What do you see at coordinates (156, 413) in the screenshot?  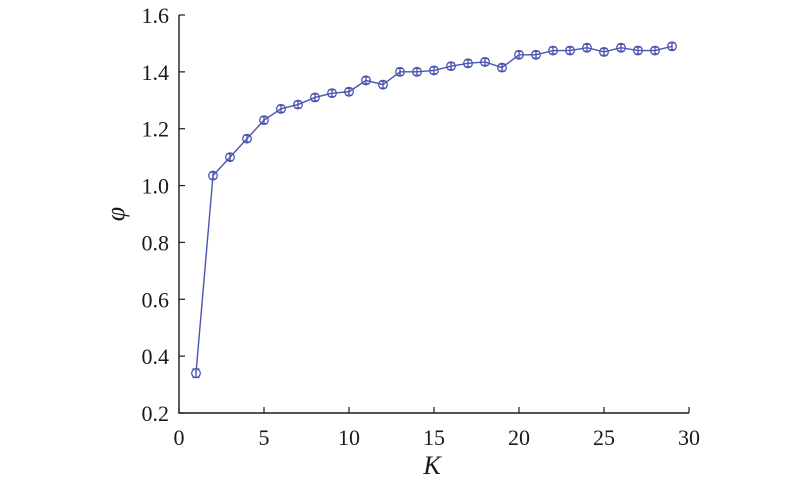 I see `y-tick-label: 0.2` at bounding box center [156, 413].